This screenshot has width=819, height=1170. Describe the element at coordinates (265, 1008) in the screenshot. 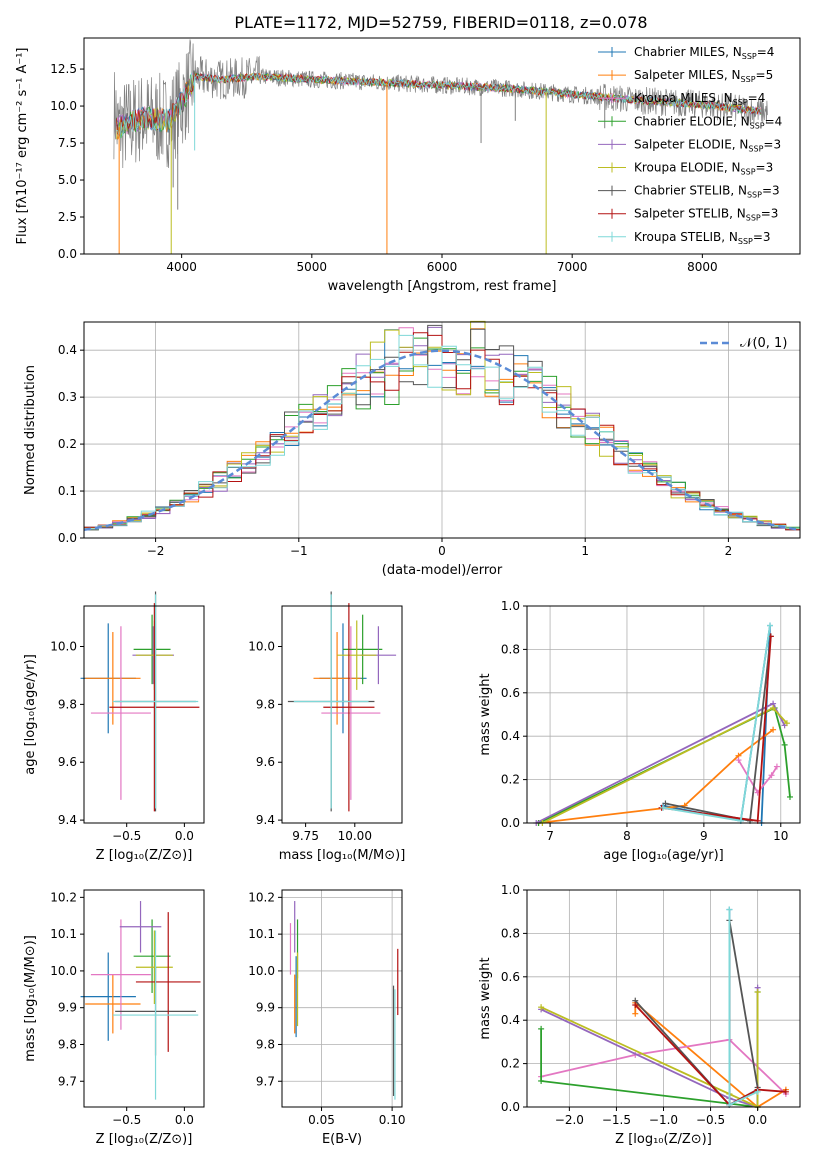

I see `y-tick-label: 9.9` at that location.